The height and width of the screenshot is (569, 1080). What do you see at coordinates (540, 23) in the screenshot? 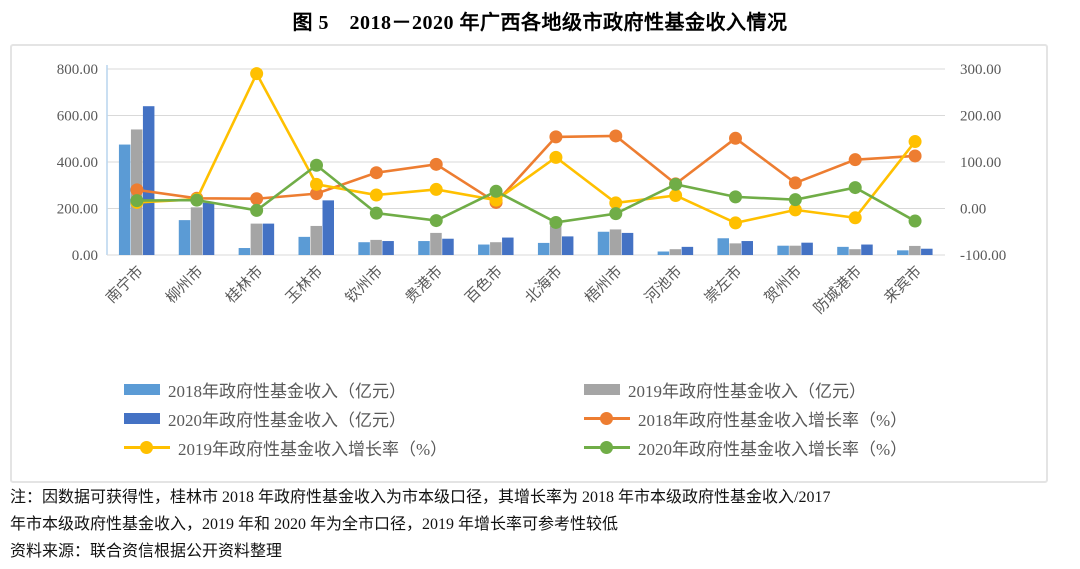
I see `chart-title: 图 5 2018－2020 年广西各地级市政府性基金收入情况` at bounding box center [540, 23].